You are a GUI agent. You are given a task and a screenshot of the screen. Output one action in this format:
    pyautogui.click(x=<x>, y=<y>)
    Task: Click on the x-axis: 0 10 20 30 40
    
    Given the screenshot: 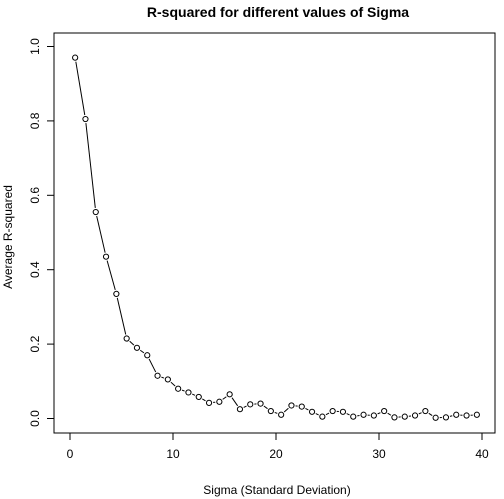 What is the action you would take?
    pyautogui.click(x=278, y=447)
    